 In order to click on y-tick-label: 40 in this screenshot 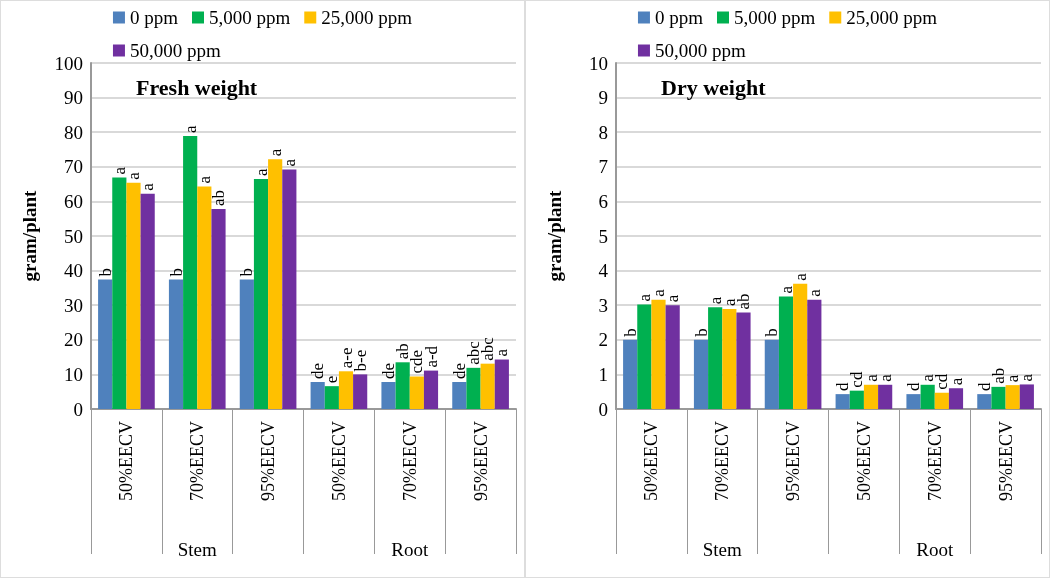, I will do `click(73, 271)`.